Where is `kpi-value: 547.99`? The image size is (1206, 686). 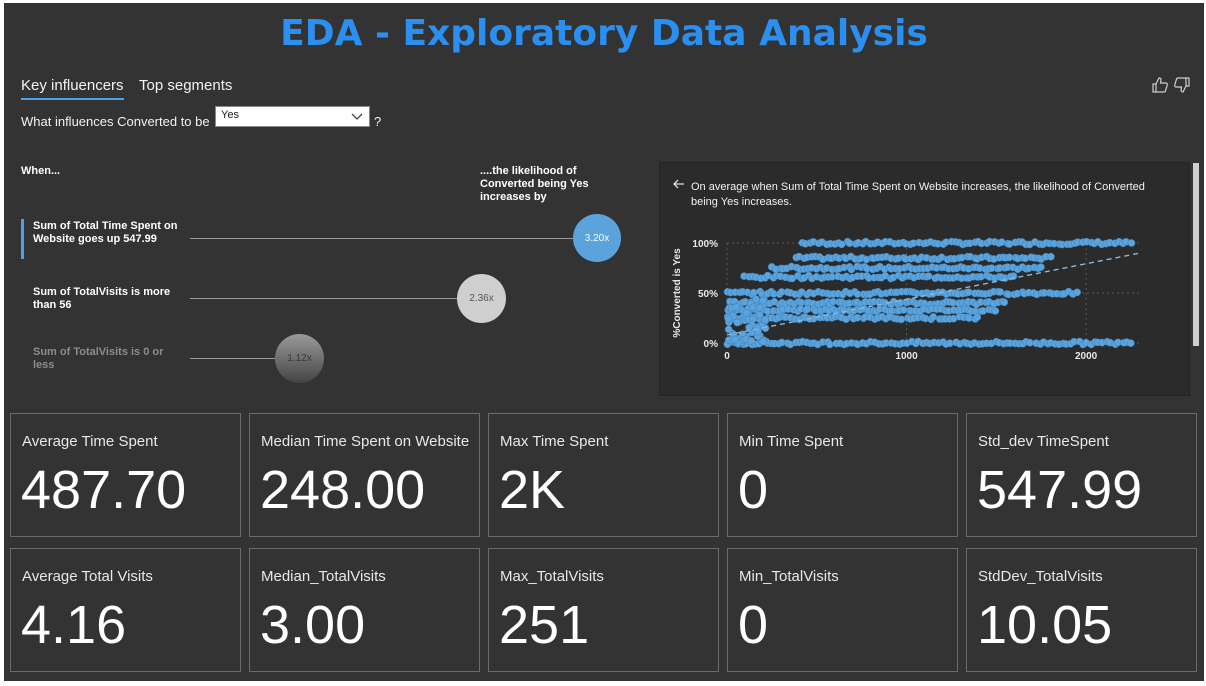 kpi-value: 547.99 is located at coordinates (1060, 490).